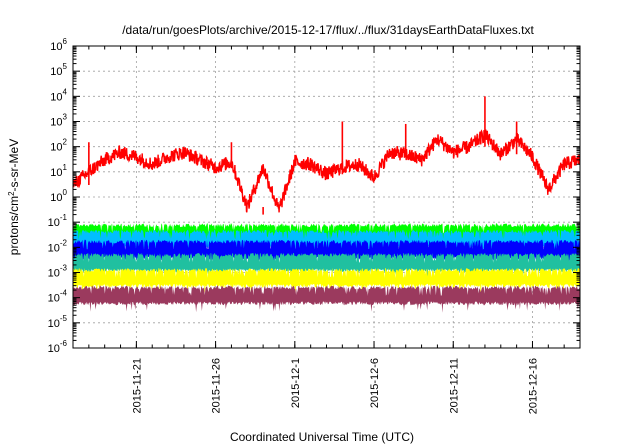  Describe the element at coordinates (375, 383) in the screenshot. I see `x-tick-label: 2015-12-6` at that location.